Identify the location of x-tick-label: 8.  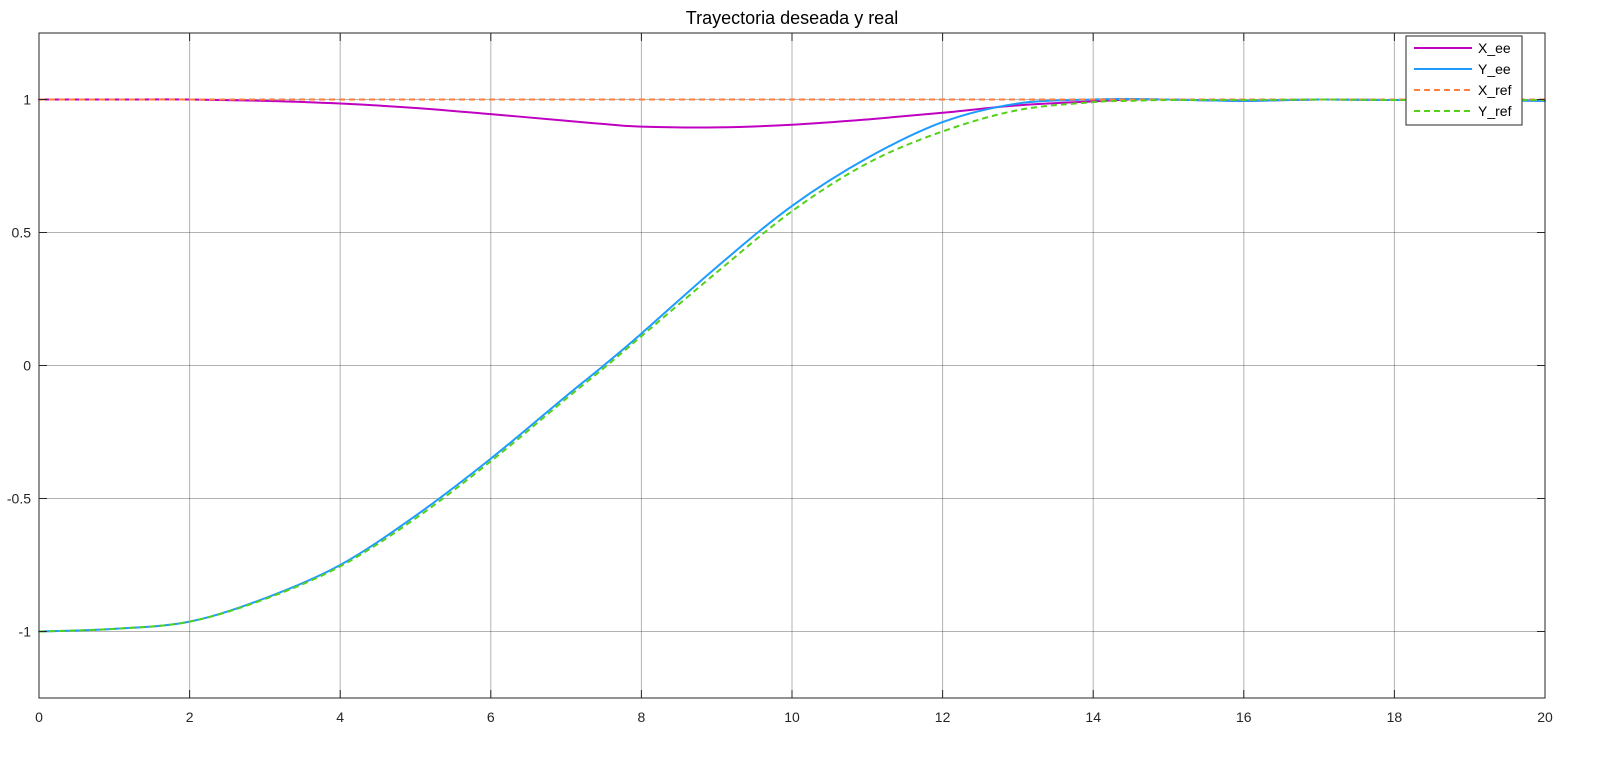
(642, 717).